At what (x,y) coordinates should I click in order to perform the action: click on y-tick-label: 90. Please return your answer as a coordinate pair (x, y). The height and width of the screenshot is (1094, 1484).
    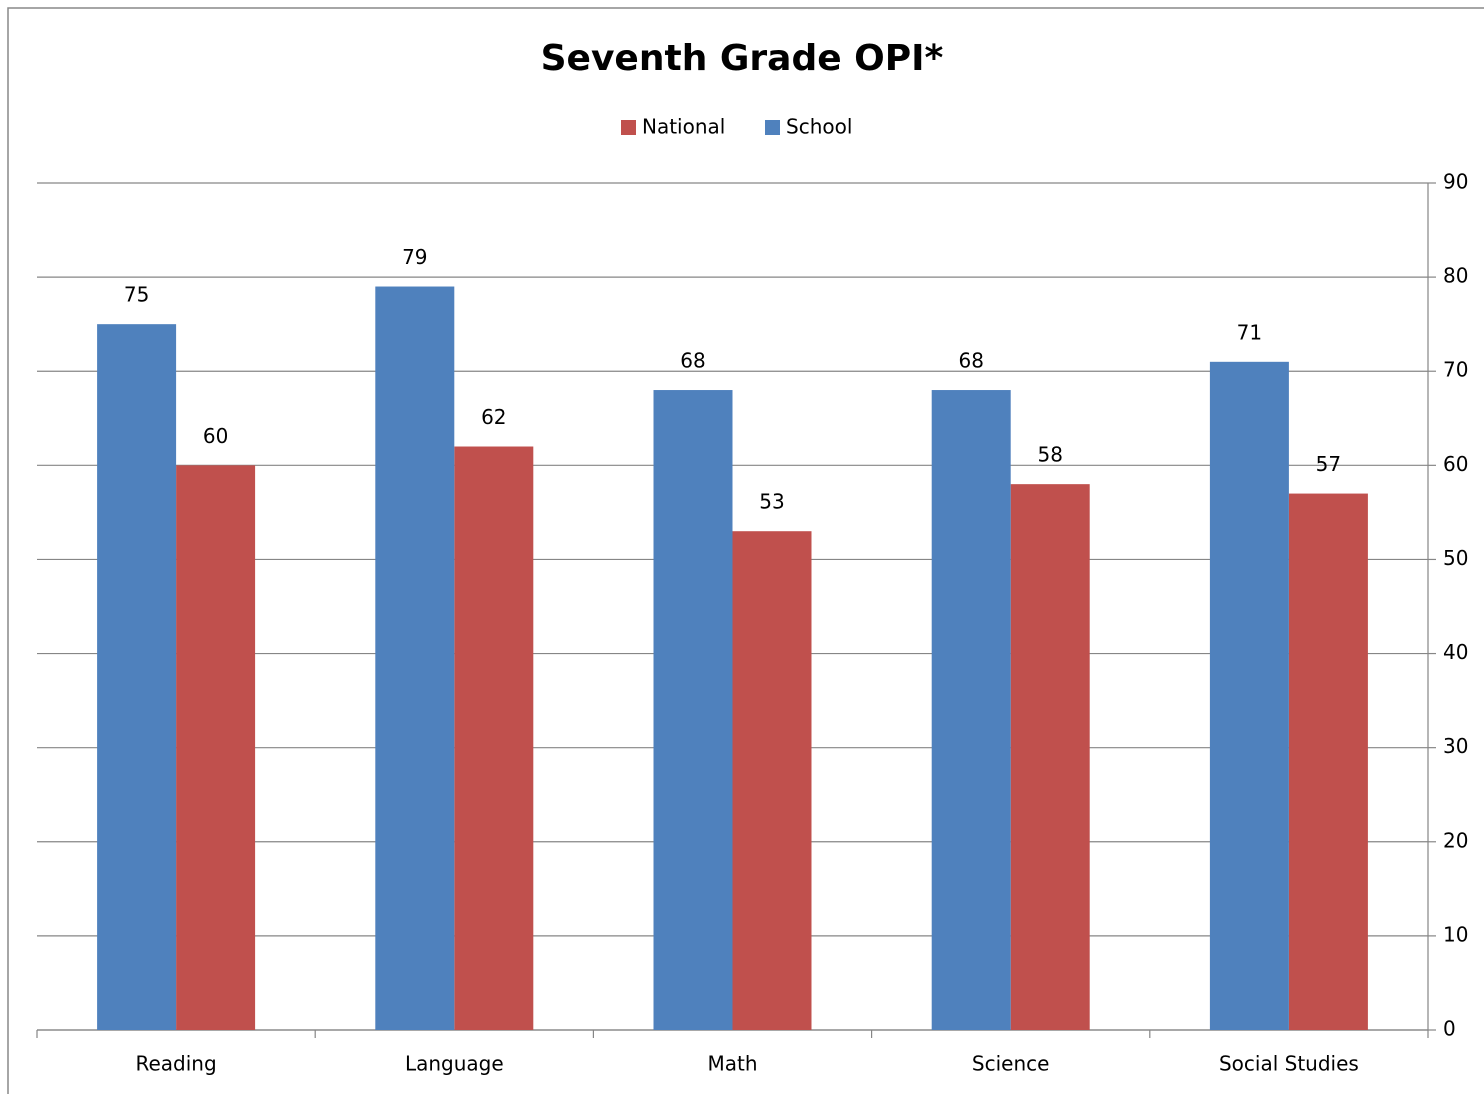
    Looking at the image, I should click on (1455, 182).